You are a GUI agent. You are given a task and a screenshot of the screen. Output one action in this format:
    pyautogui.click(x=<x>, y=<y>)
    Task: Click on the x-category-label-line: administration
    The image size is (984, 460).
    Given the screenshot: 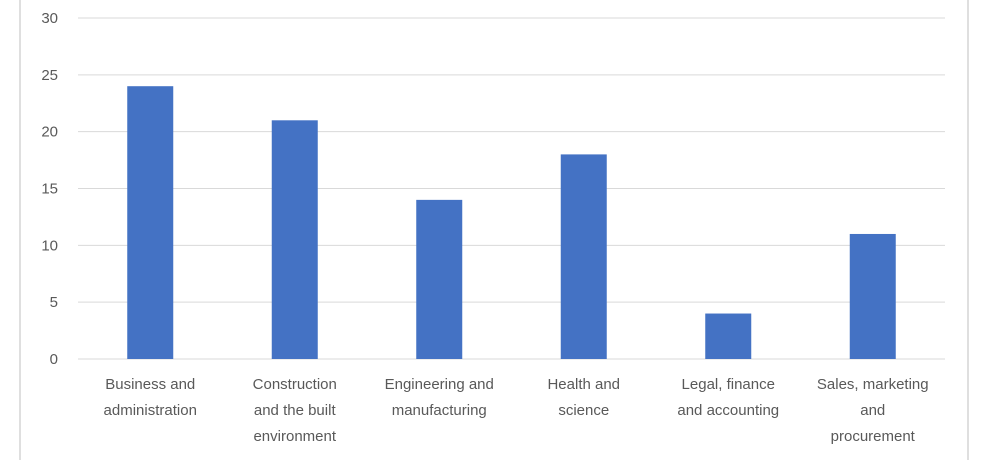 What is the action you would take?
    pyautogui.click(x=150, y=410)
    